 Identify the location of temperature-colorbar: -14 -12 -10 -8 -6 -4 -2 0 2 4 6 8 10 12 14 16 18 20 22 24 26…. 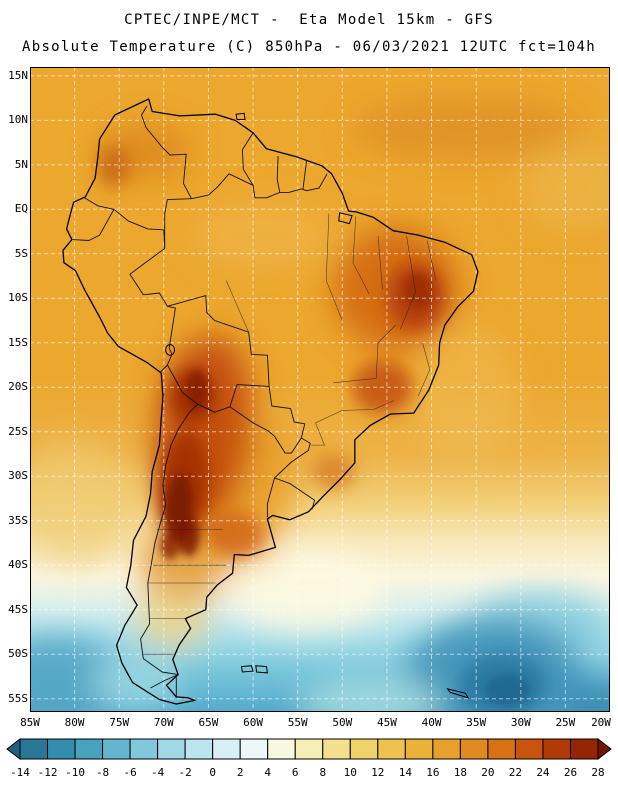
(309, 758).